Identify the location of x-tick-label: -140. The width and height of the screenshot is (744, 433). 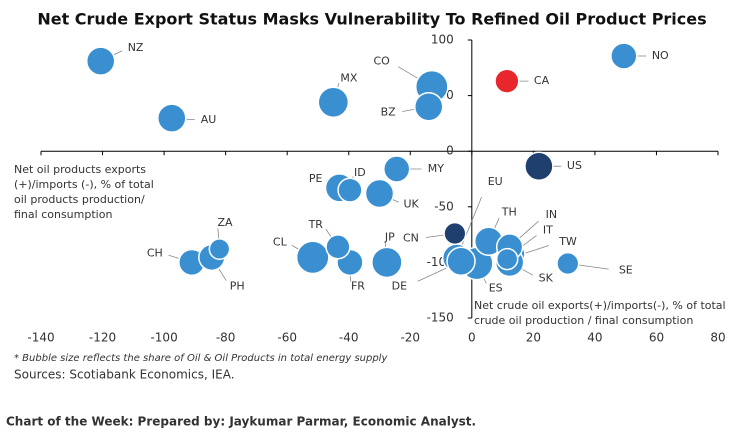
(40, 338).